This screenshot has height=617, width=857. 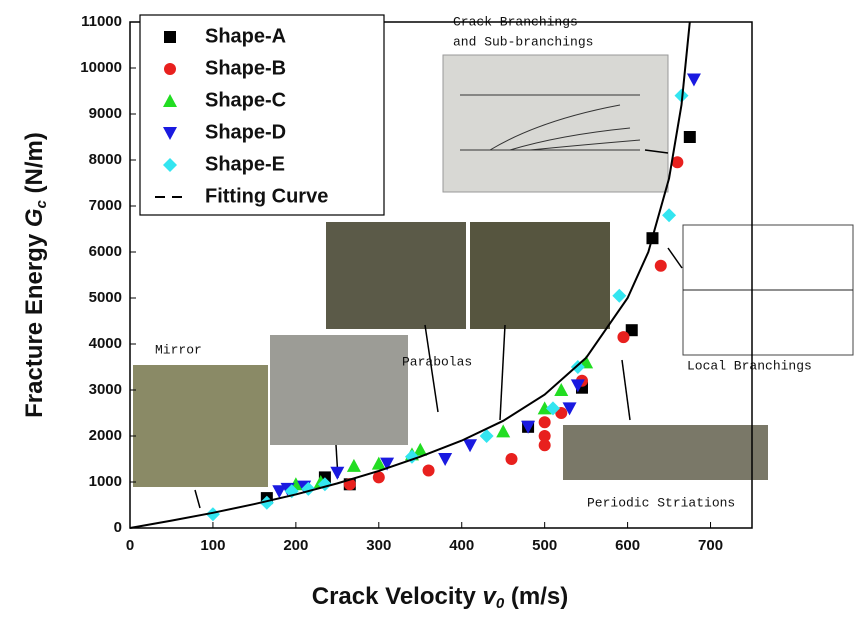 What do you see at coordinates (200, 426) in the screenshot?
I see `inset-mirror` at bounding box center [200, 426].